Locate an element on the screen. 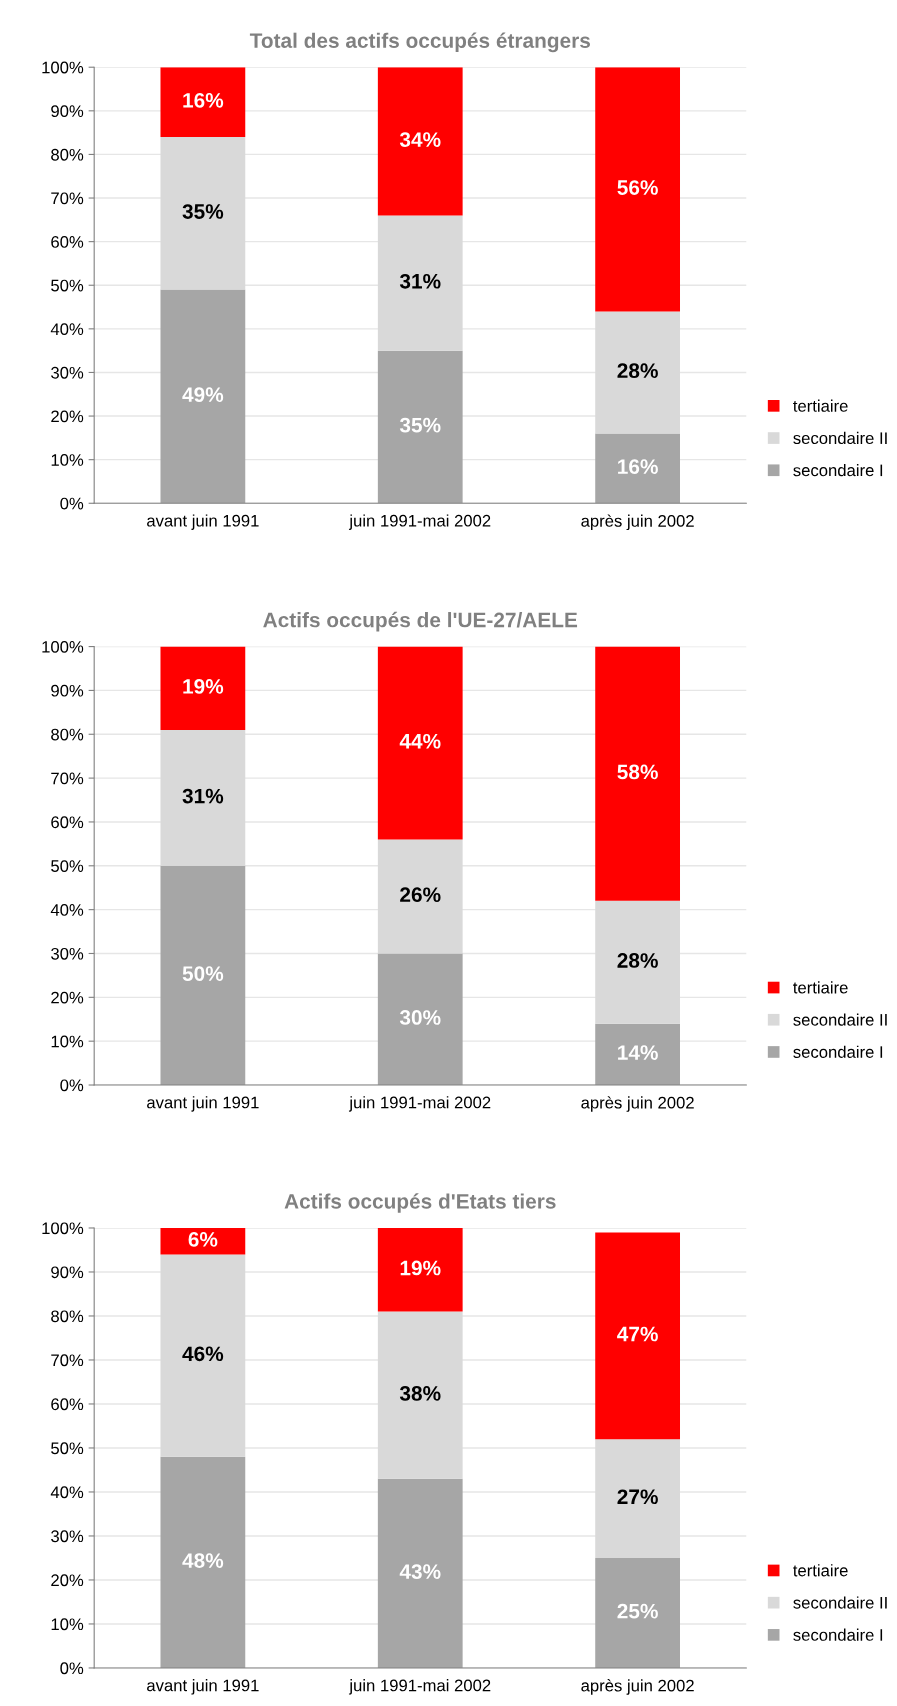 The image size is (897, 1706). chart-title: Total des actifs occupés étrangers is located at coordinates (419, 42).